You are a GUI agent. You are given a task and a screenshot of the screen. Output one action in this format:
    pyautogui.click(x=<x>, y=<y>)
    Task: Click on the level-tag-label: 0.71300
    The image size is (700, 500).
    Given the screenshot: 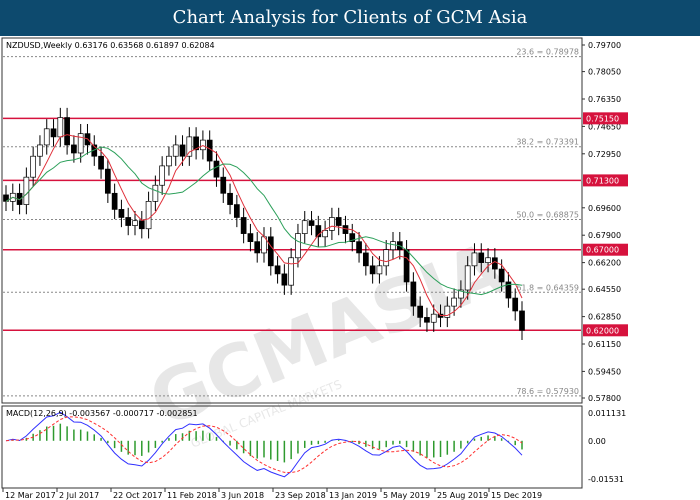 What is the action you would take?
    pyautogui.click(x=602, y=180)
    